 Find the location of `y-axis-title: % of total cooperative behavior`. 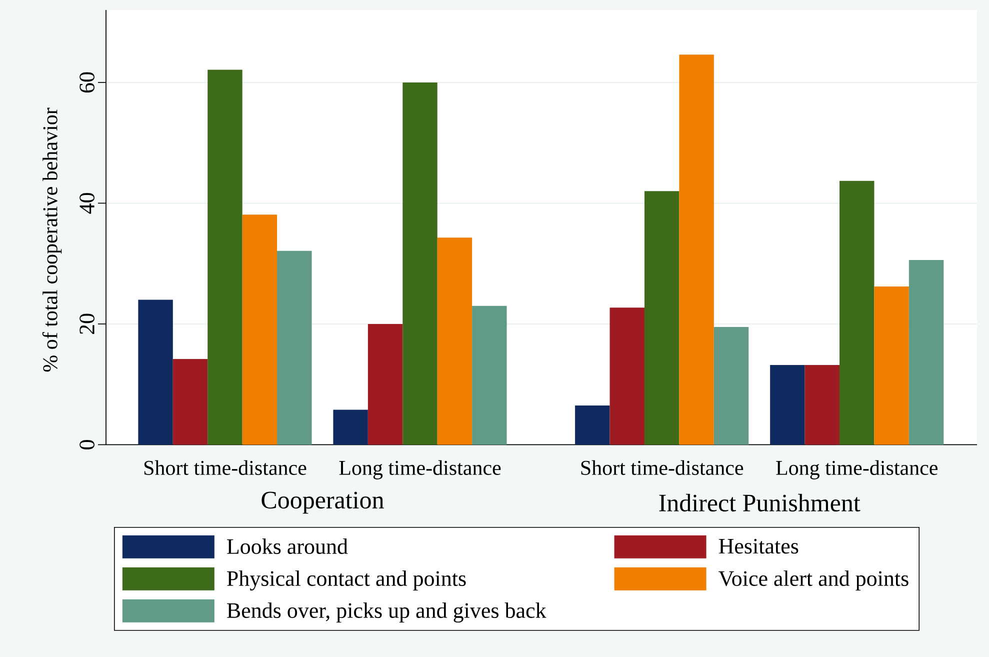

y-axis-title: % of total cooperative behavior is located at coordinates (52, 240).